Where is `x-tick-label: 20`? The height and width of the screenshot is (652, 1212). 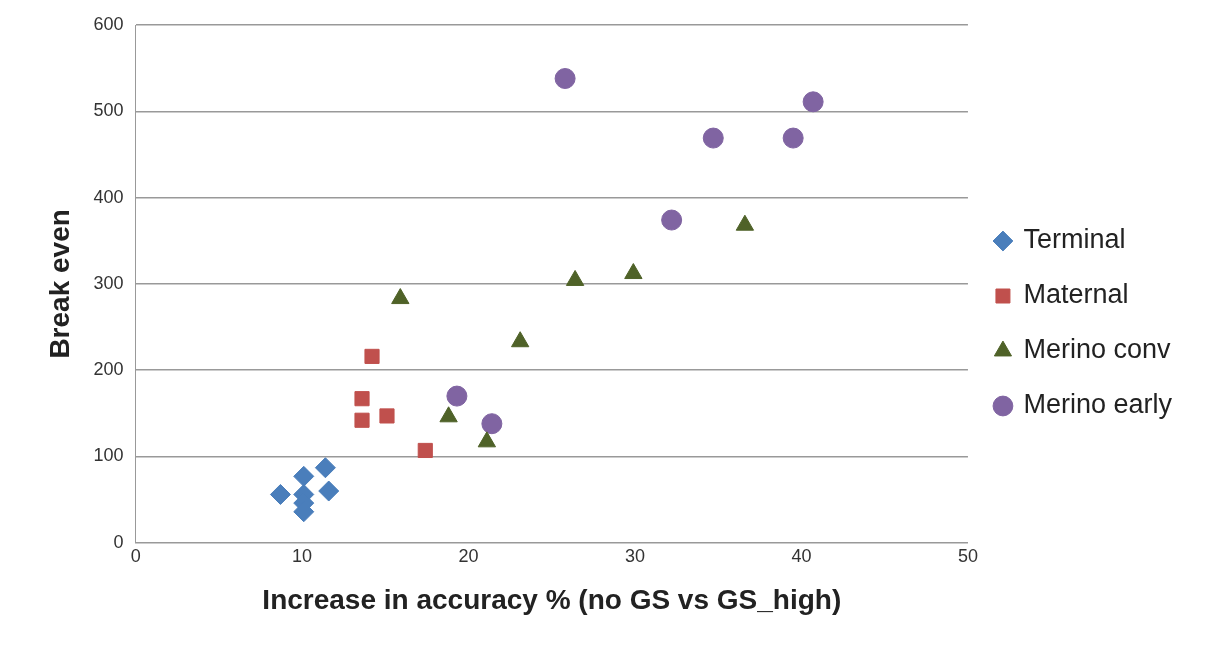 x-tick-label: 20 is located at coordinates (468, 555).